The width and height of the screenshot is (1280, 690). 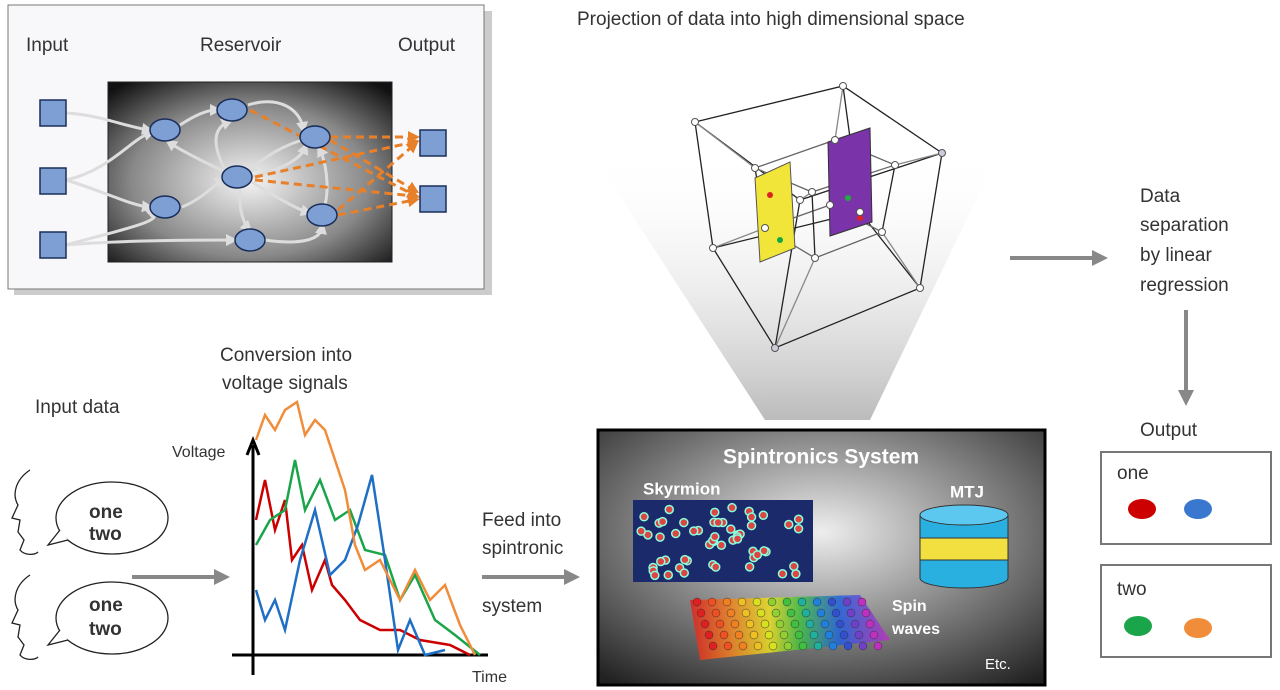 I want to click on cube-vertices, so click(x=818, y=217).